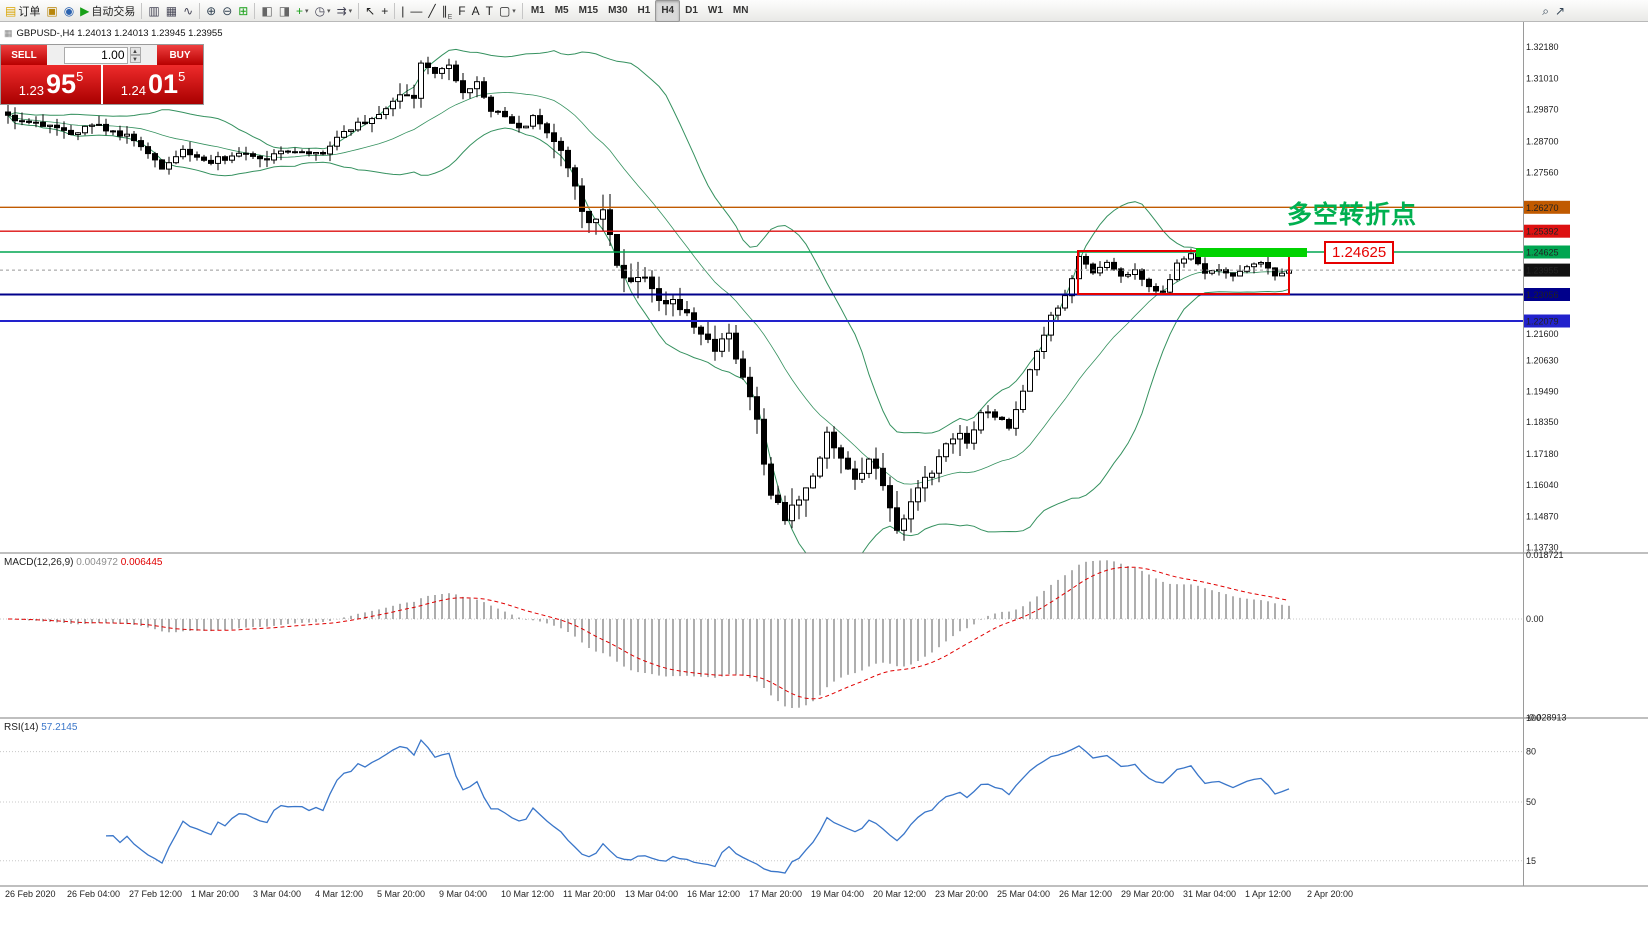 The image size is (1648, 947). I want to click on svg-text: 23 Mar 20:00, so click(961, 894).